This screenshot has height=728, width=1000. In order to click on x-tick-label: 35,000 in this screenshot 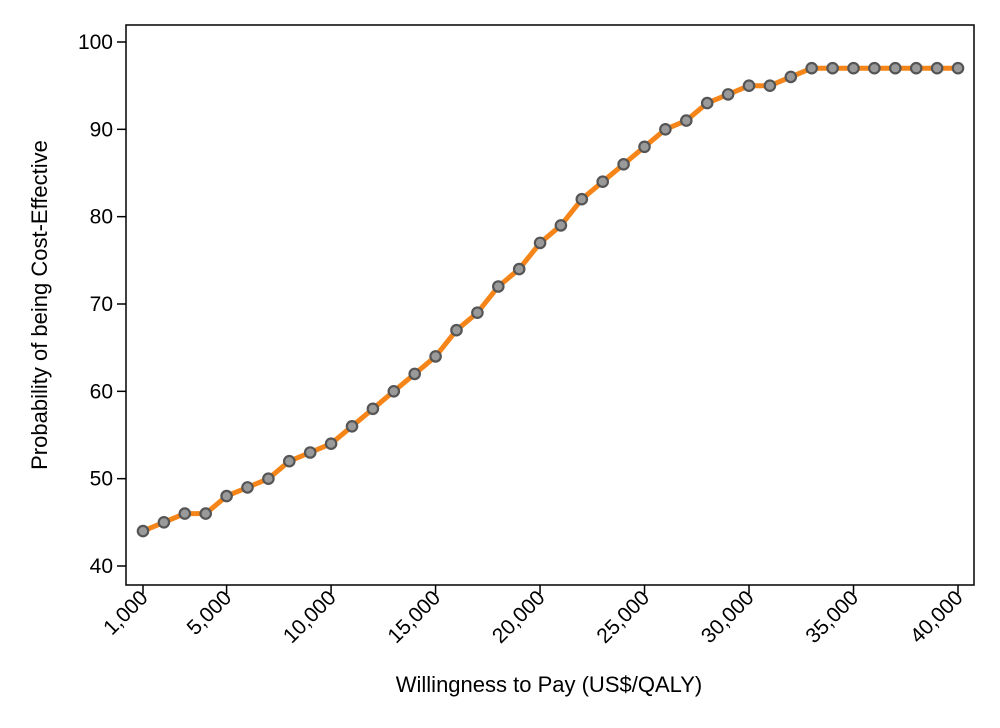, I will do `click(832, 617)`.